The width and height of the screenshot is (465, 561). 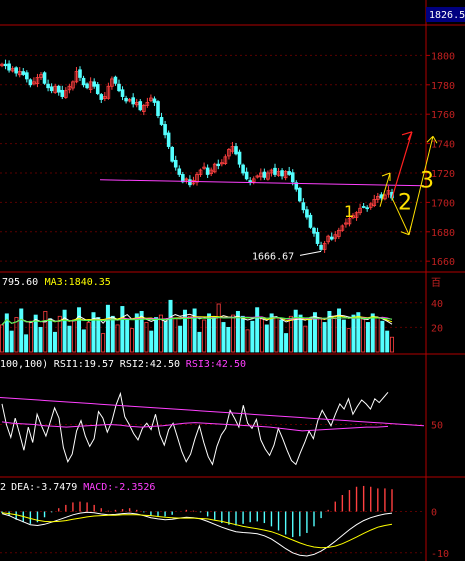 I want to click on price-tick-label: 1720, so click(x=443, y=174).